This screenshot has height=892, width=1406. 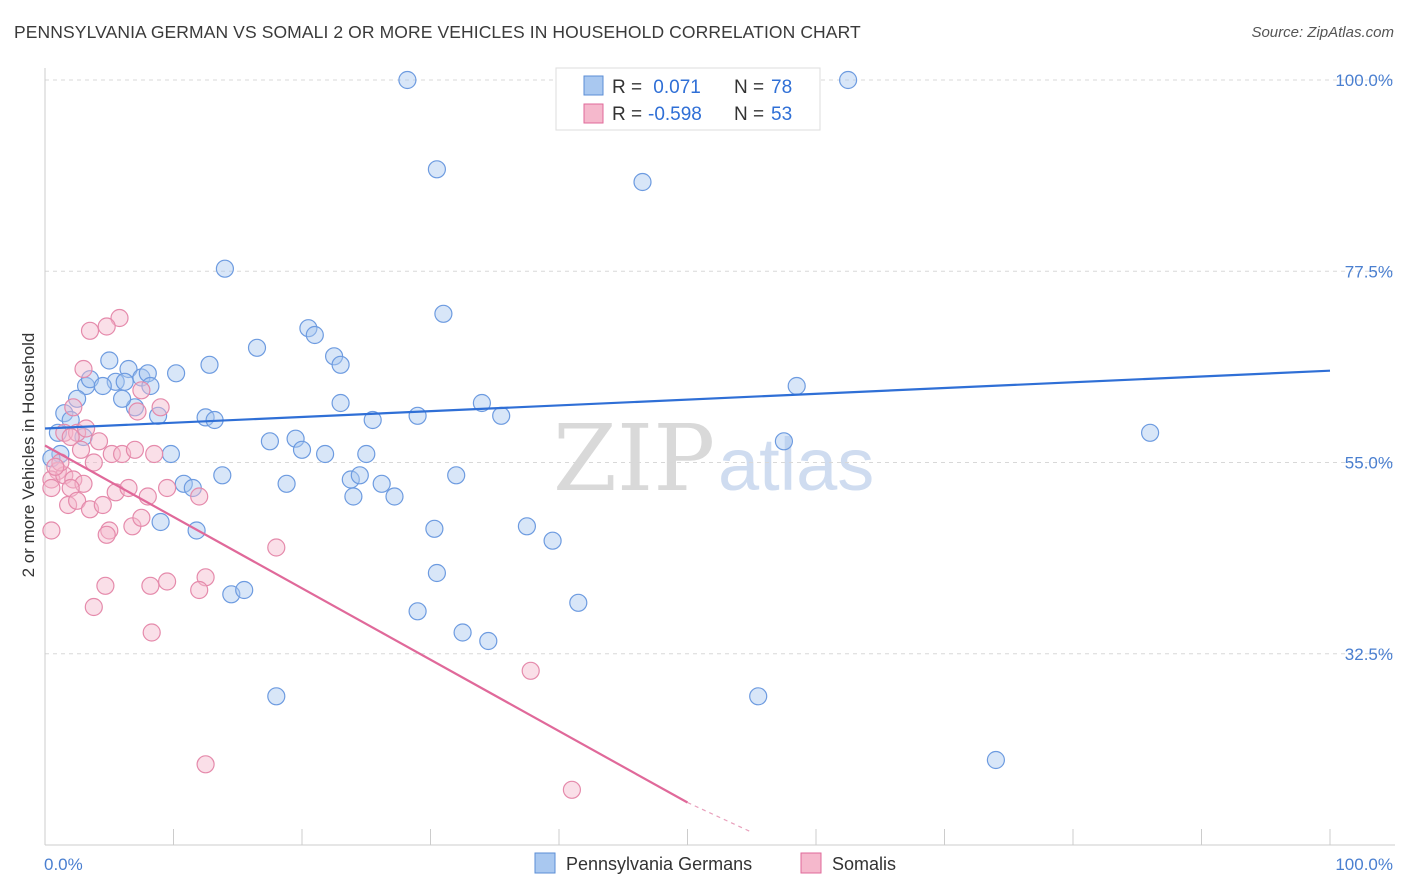 What do you see at coordinates (1364, 80) in the screenshot?
I see `y-tick-label-3: 100.0%` at bounding box center [1364, 80].